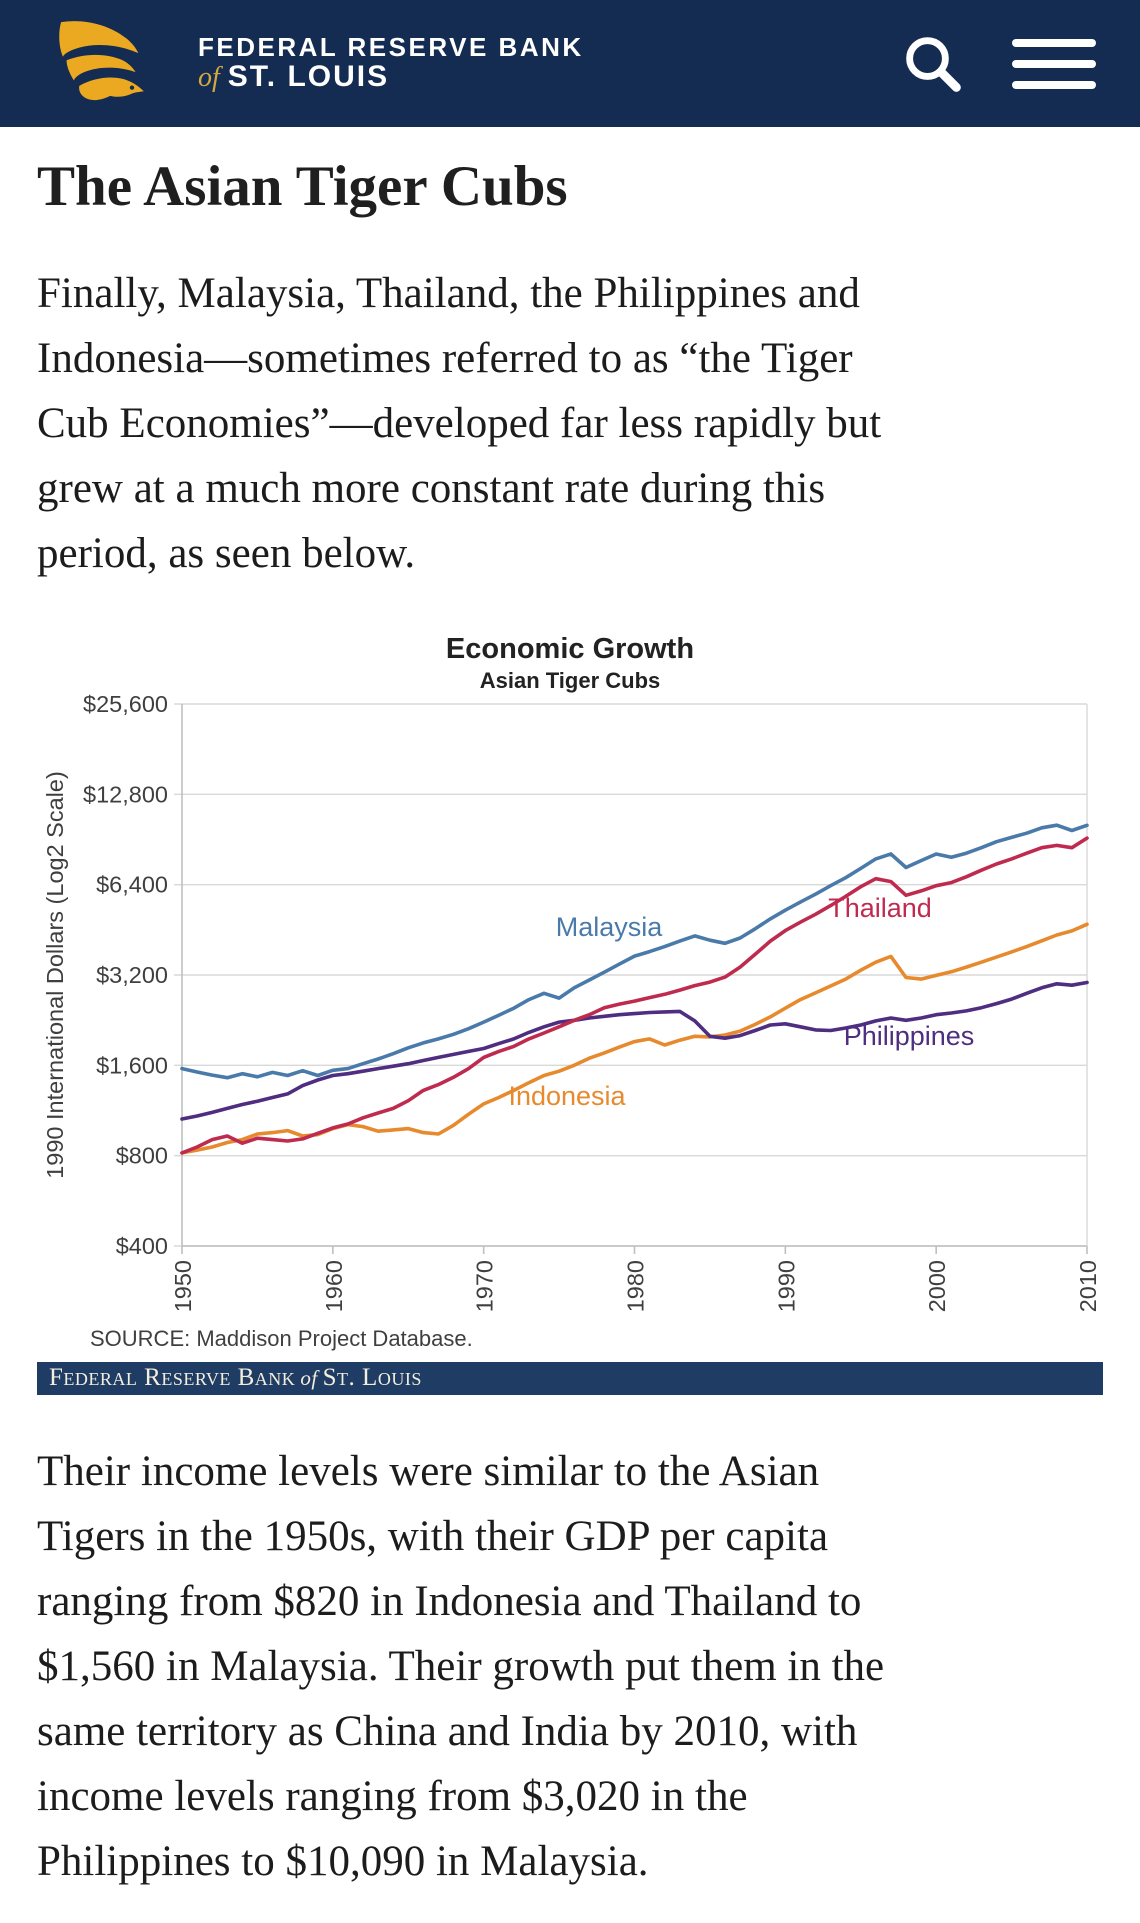  What do you see at coordinates (610, 927) in the screenshot?
I see `series-label-malaysia: Malaysia` at bounding box center [610, 927].